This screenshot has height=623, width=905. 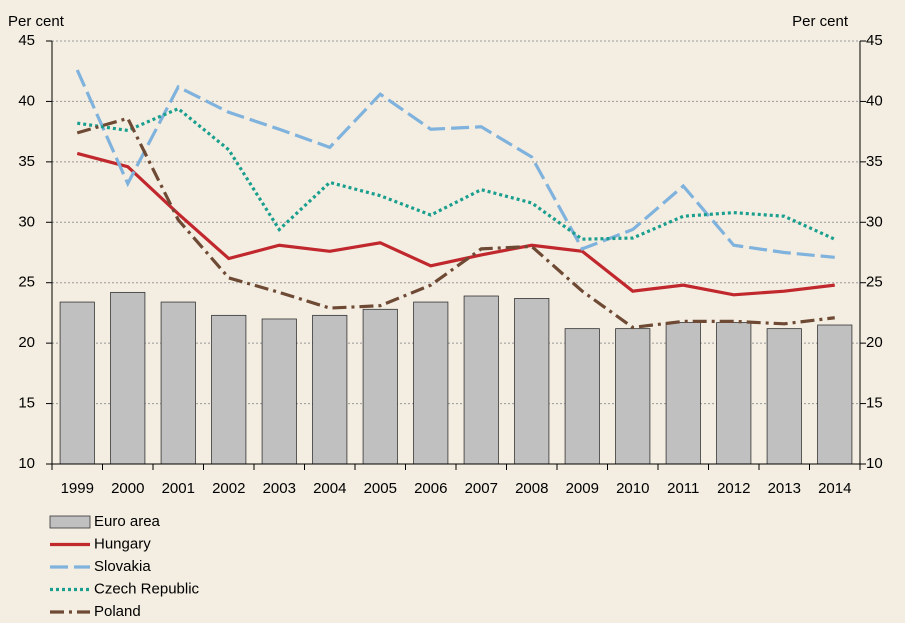 I want to click on x-tick-label: 2011, so click(x=683, y=488).